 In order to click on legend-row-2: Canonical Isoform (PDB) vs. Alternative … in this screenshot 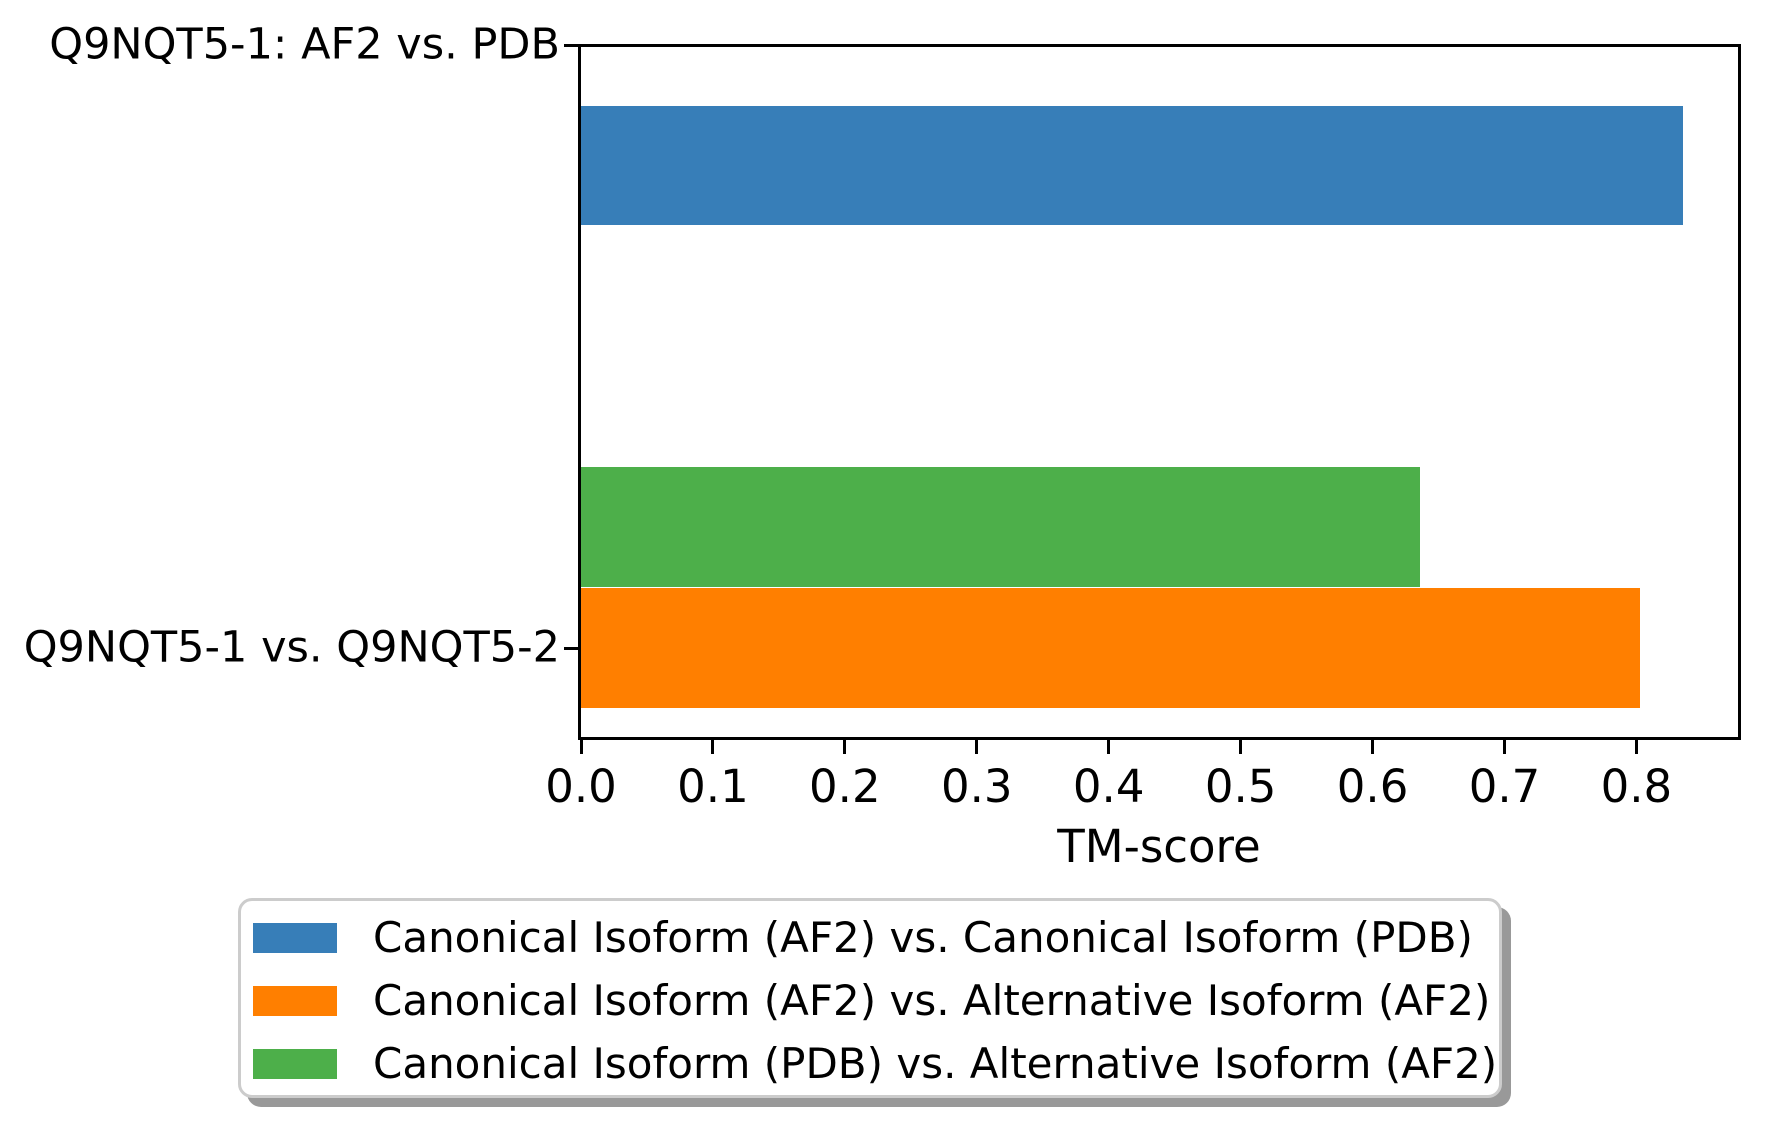, I will do `click(876, 1063)`.